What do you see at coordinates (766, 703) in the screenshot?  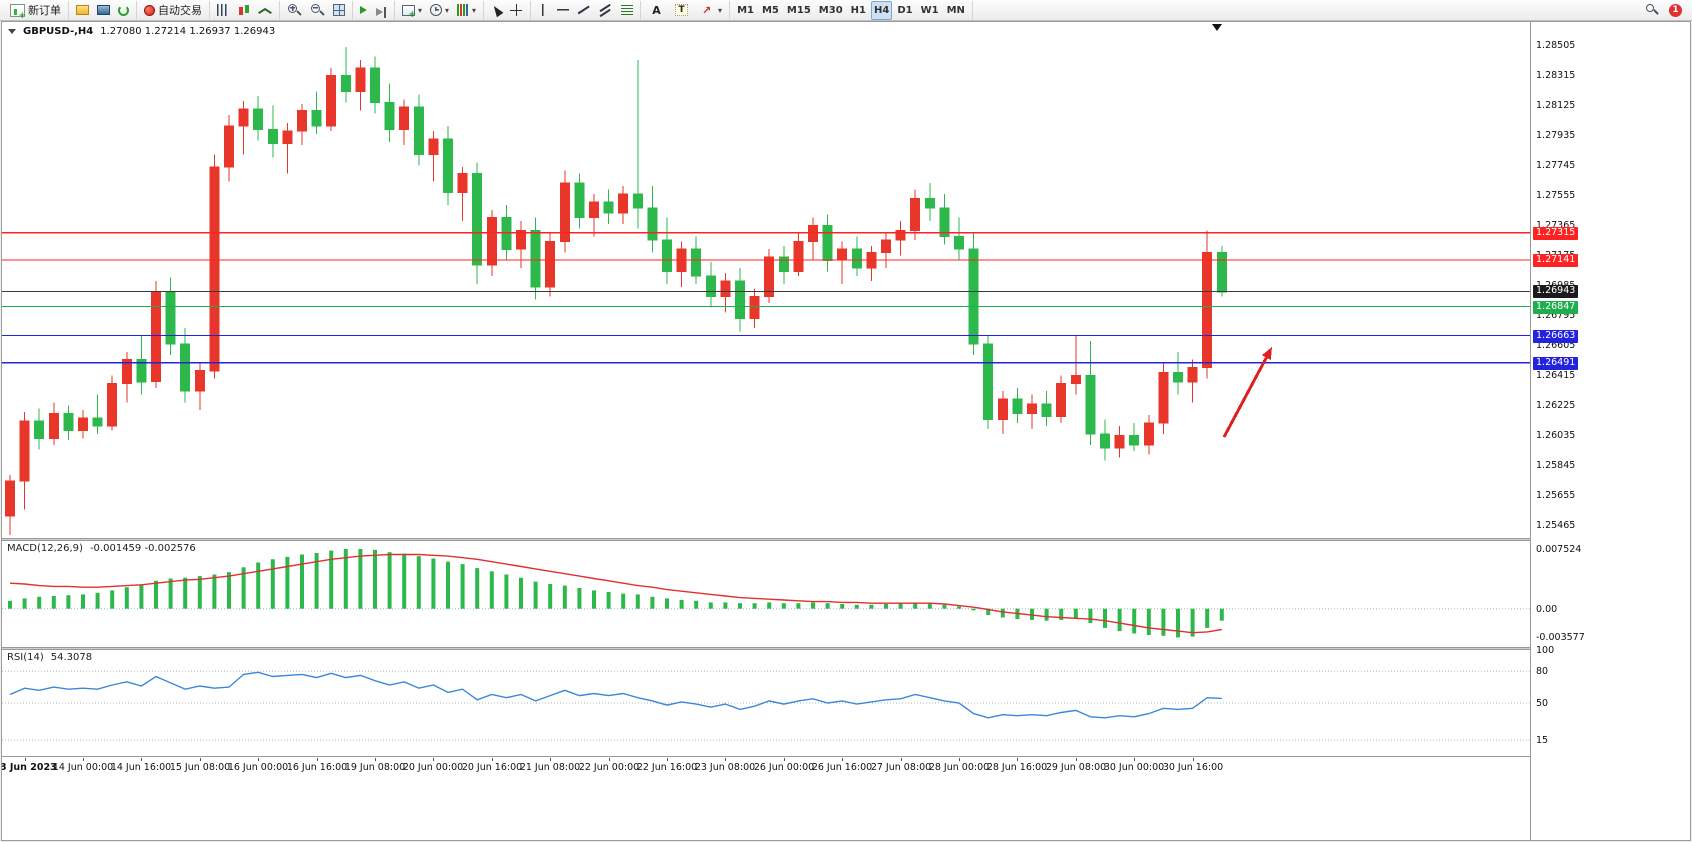 I see `rsi-indicator-pane` at bounding box center [766, 703].